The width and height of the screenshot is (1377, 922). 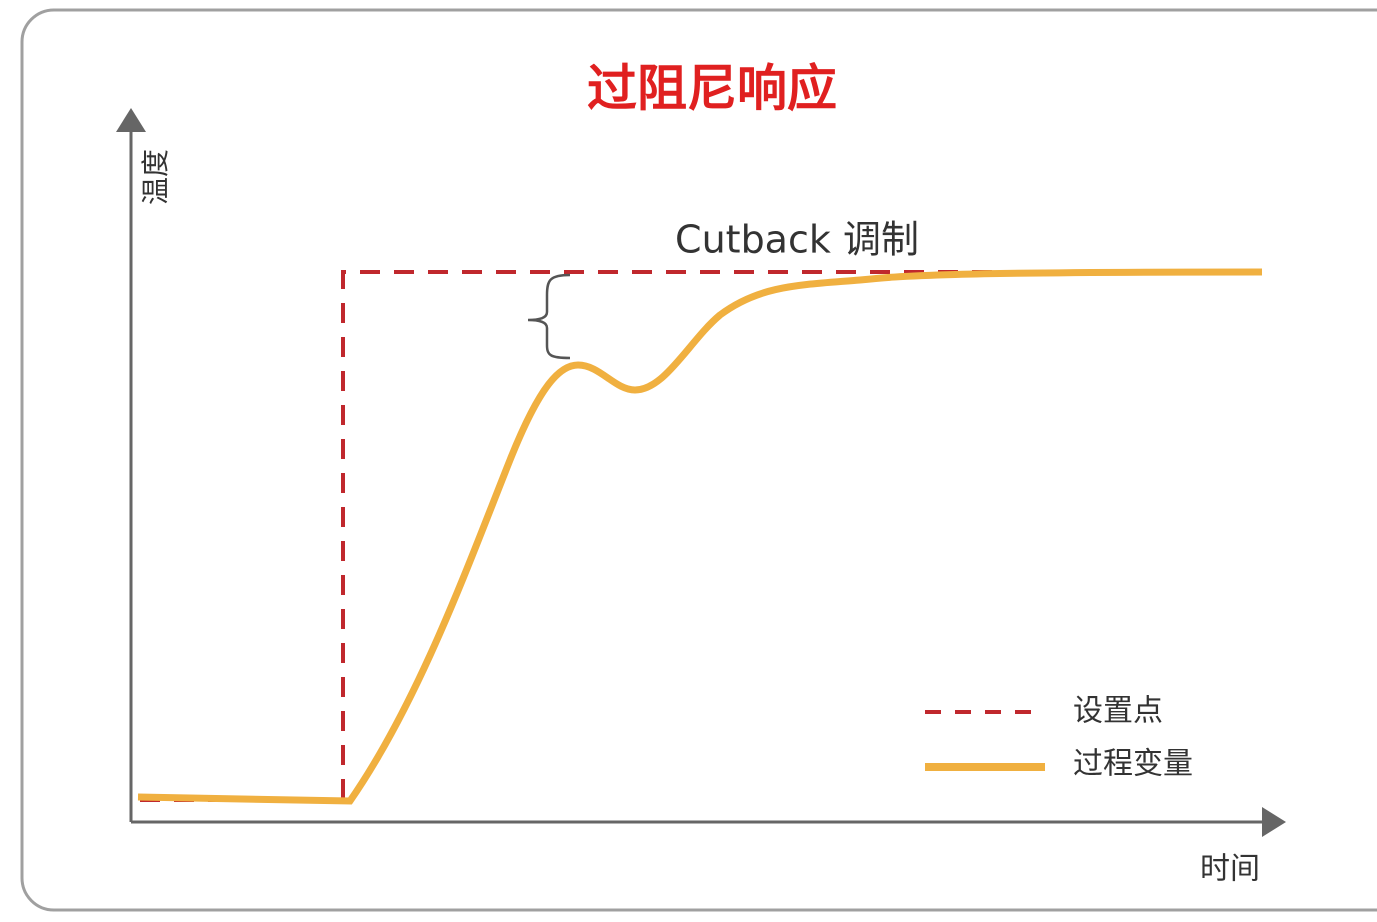 What do you see at coordinates (155, 177) in the screenshot?
I see `y-axis-label: 温度` at bounding box center [155, 177].